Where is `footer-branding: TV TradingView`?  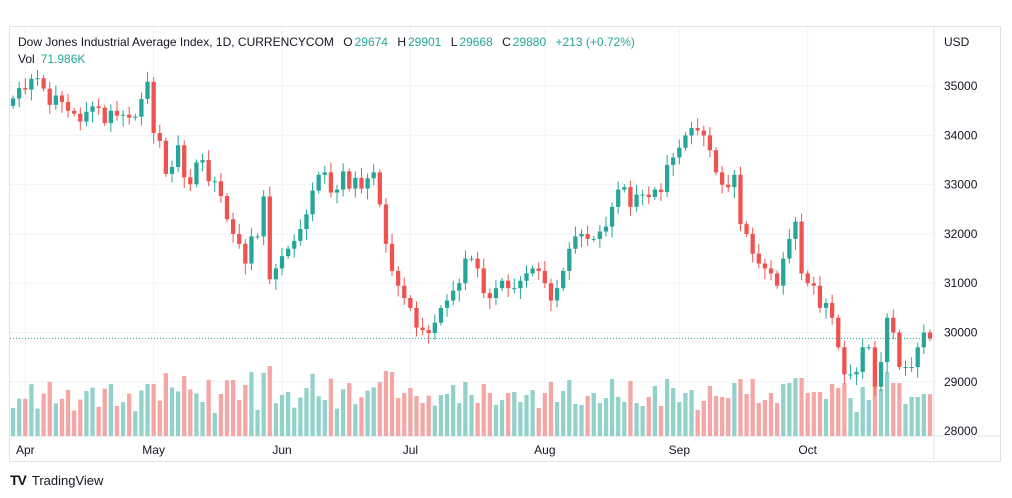
footer-branding: TV TradingView is located at coordinates (56, 480).